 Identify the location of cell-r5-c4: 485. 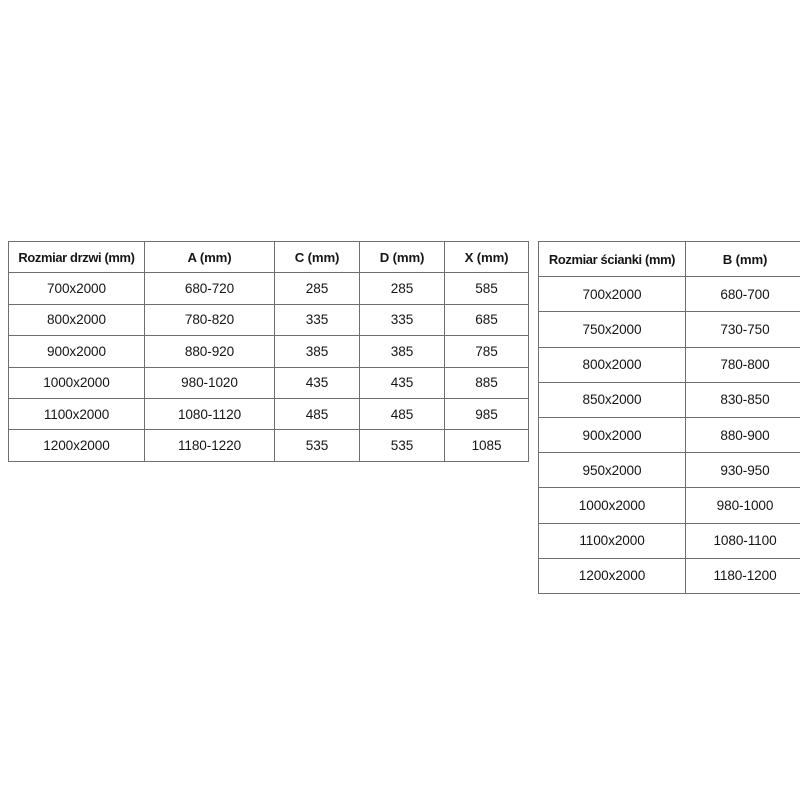
(402, 414).